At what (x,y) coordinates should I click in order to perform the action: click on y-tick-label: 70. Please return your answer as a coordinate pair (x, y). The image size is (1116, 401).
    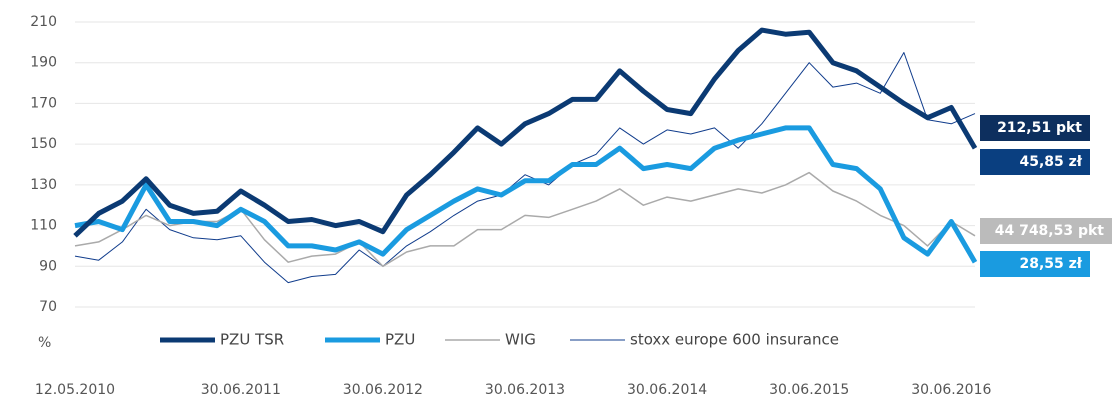
    Looking at the image, I should click on (48, 307).